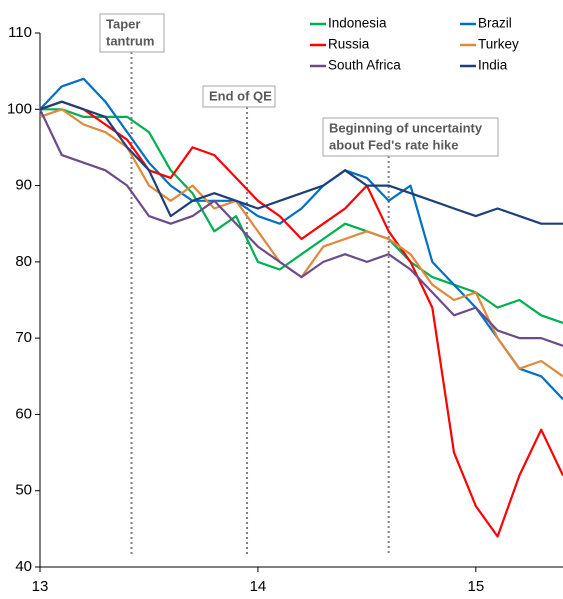  What do you see at coordinates (498, 44) in the screenshot?
I see `legend-label: Turkey` at bounding box center [498, 44].